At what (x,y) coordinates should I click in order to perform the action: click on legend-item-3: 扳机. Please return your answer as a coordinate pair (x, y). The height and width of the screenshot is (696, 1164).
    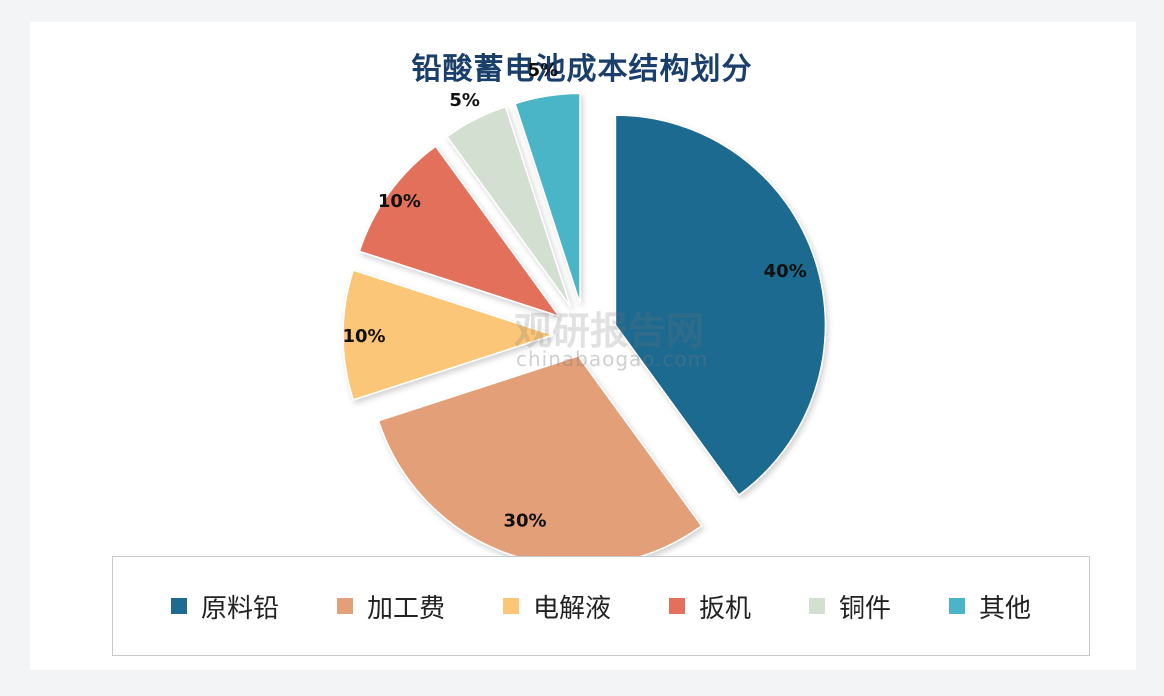
    Looking at the image, I should click on (710, 606).